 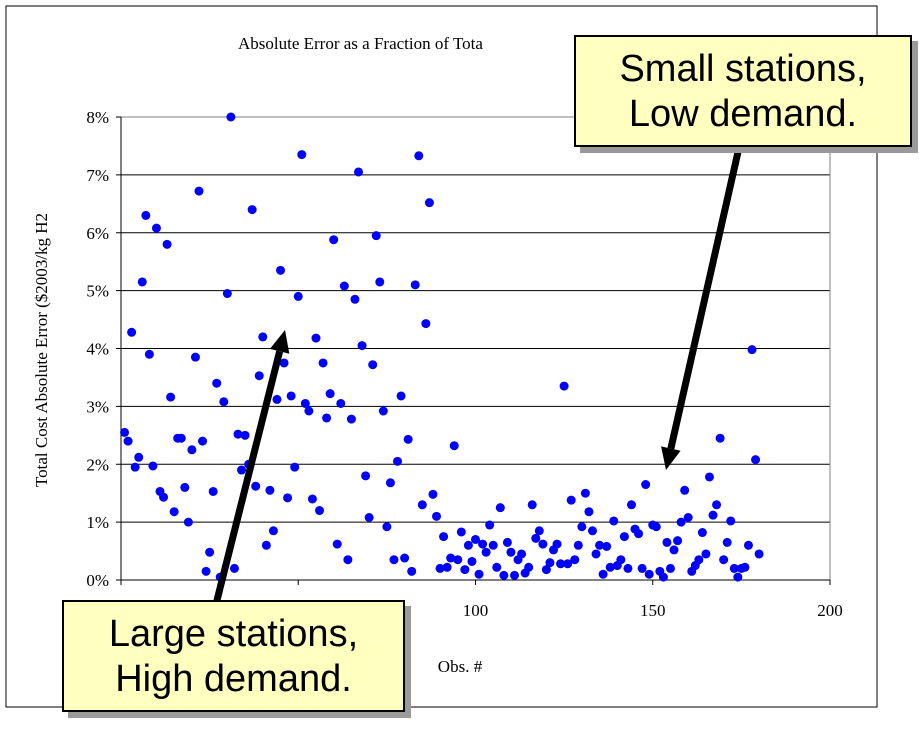 What do you see at coordinates (743, 91) in the screenshot?
I see `callout-small-stations: Small stations, Low demand.` at bounding box center [743, 91].